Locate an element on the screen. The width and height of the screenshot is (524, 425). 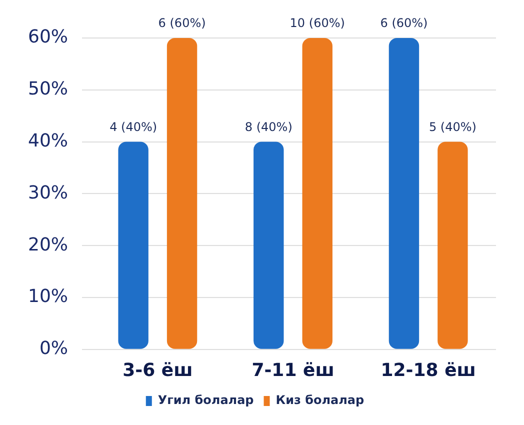
y-tick-label: 20% is located at coordinates (48, 245).